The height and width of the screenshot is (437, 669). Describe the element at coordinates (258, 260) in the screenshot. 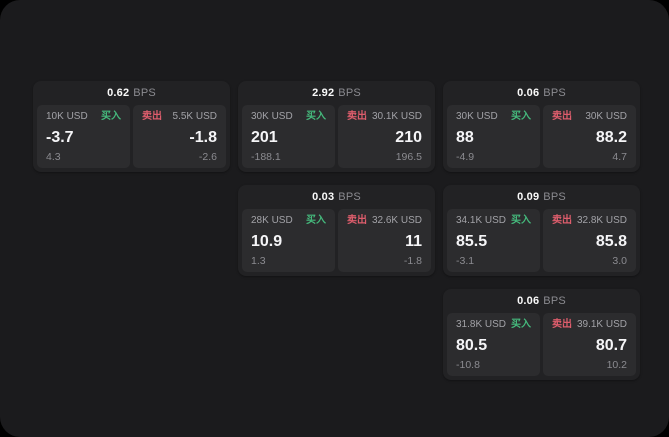

I see `buy-delta: 1.3` at that location.